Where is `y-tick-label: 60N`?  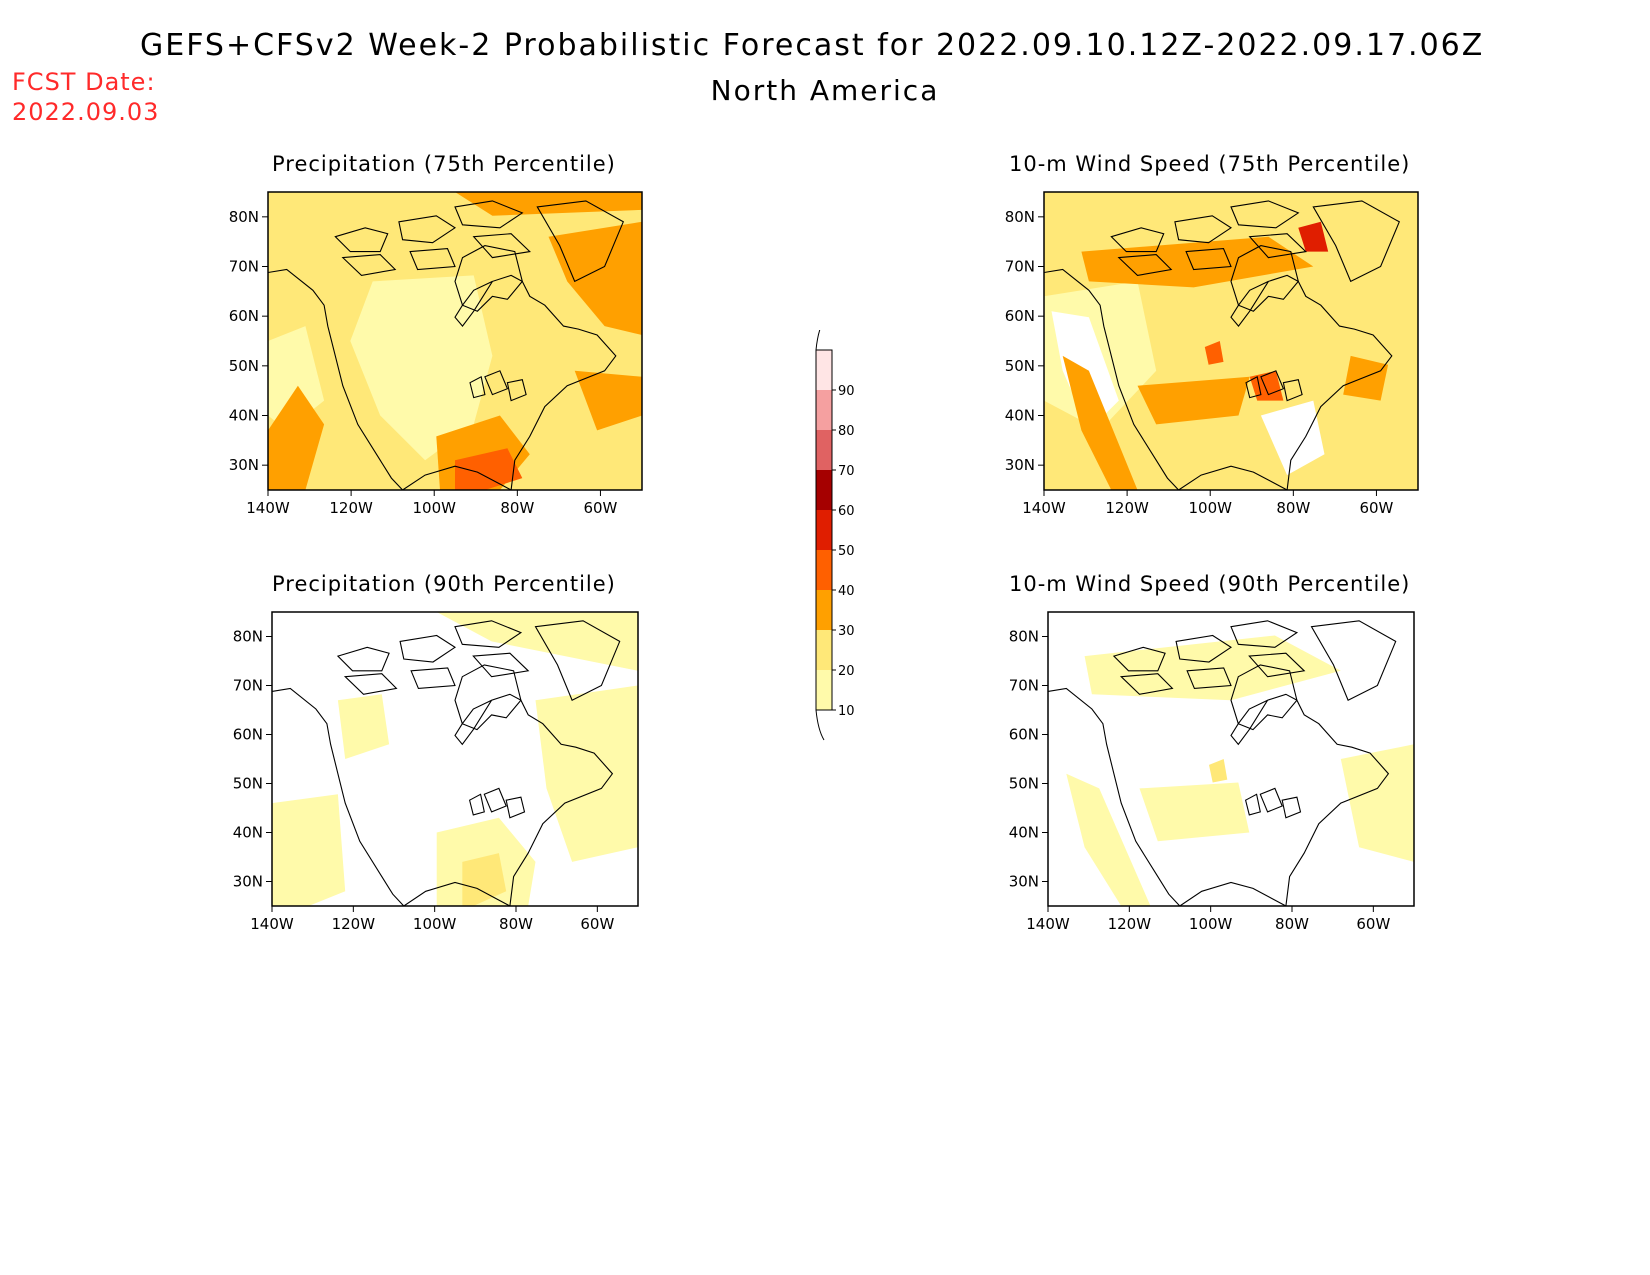 y-tick-label: 60N is located at coordinates (244, 316).